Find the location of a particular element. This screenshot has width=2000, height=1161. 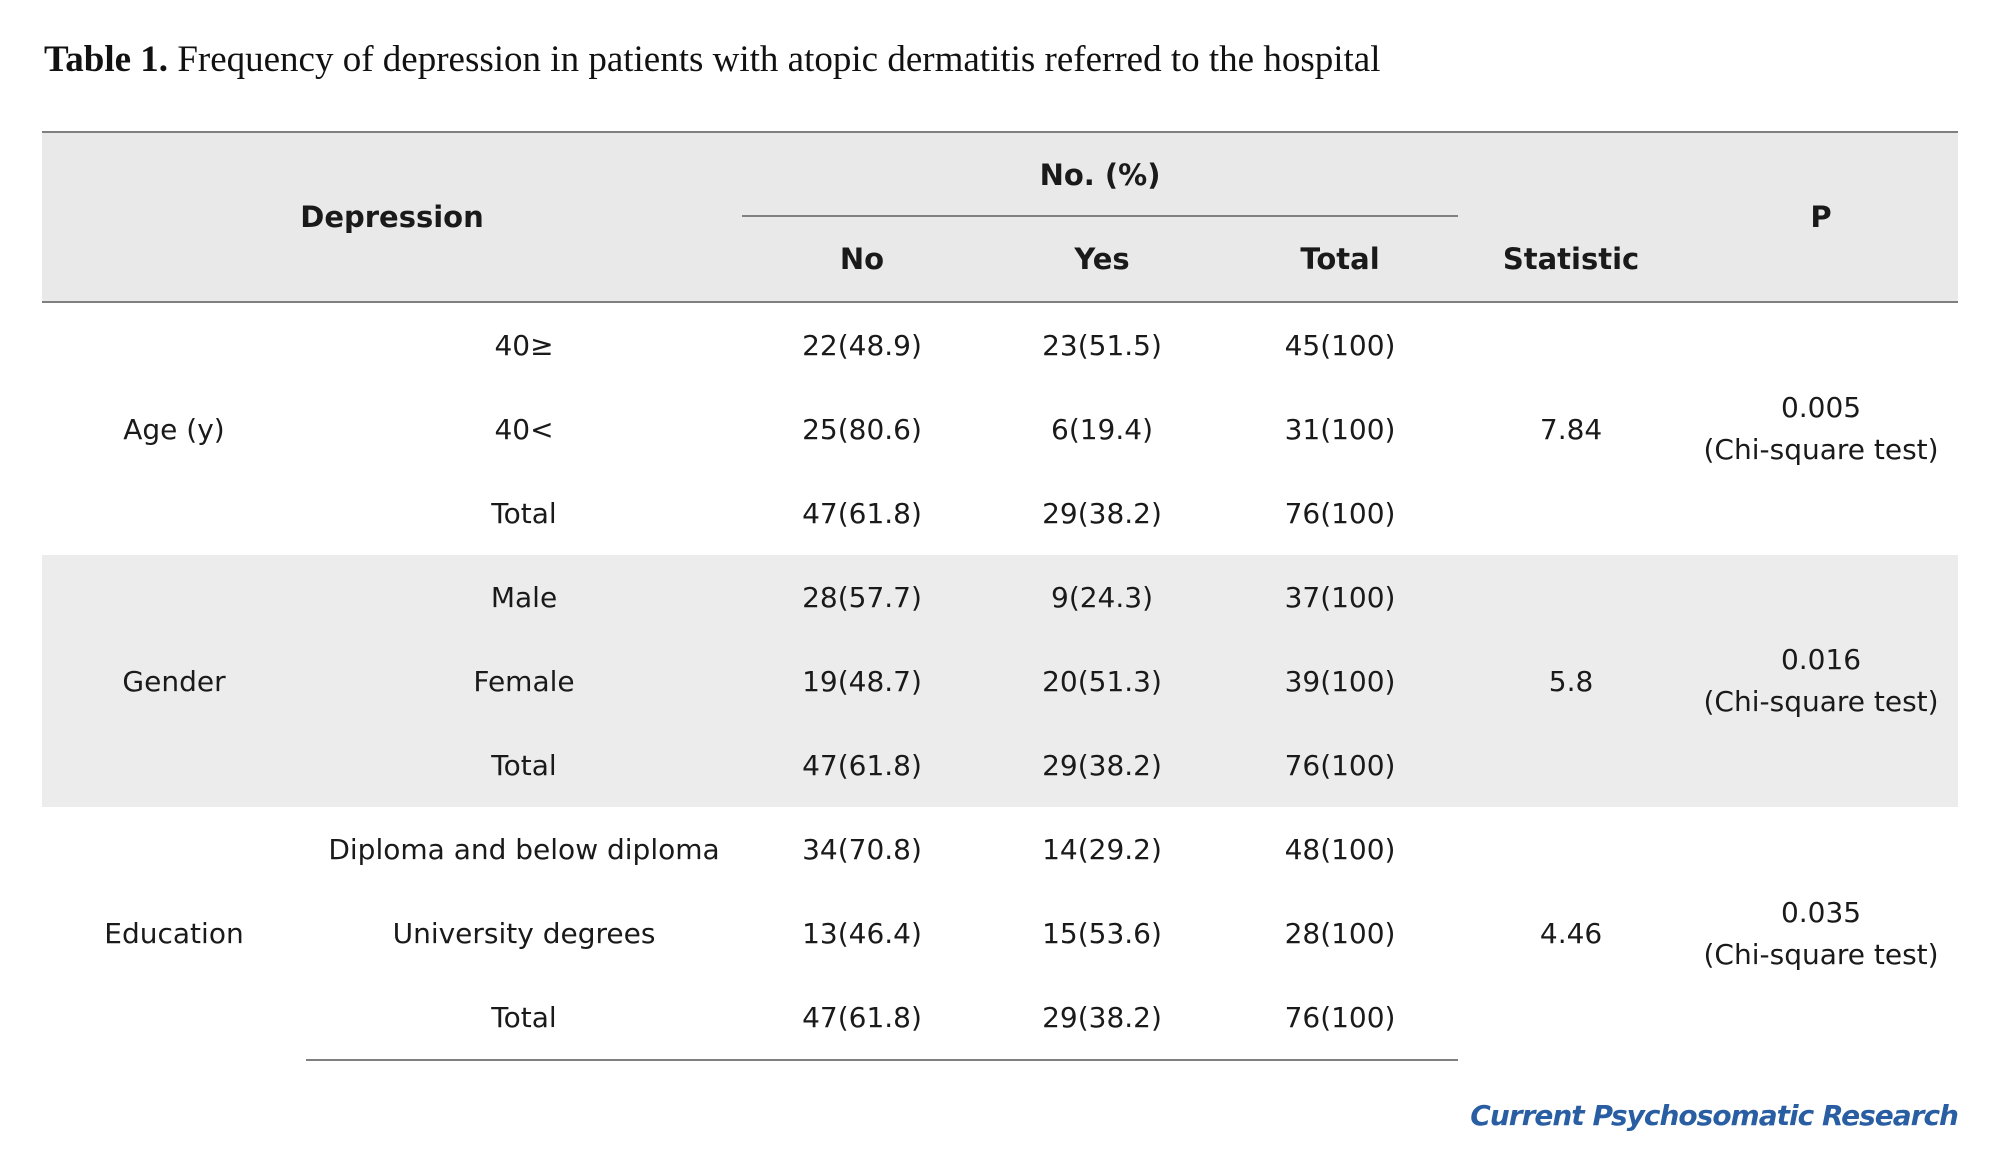

yes-cell: 20(51.3) is located at coordinates (1102, 681).